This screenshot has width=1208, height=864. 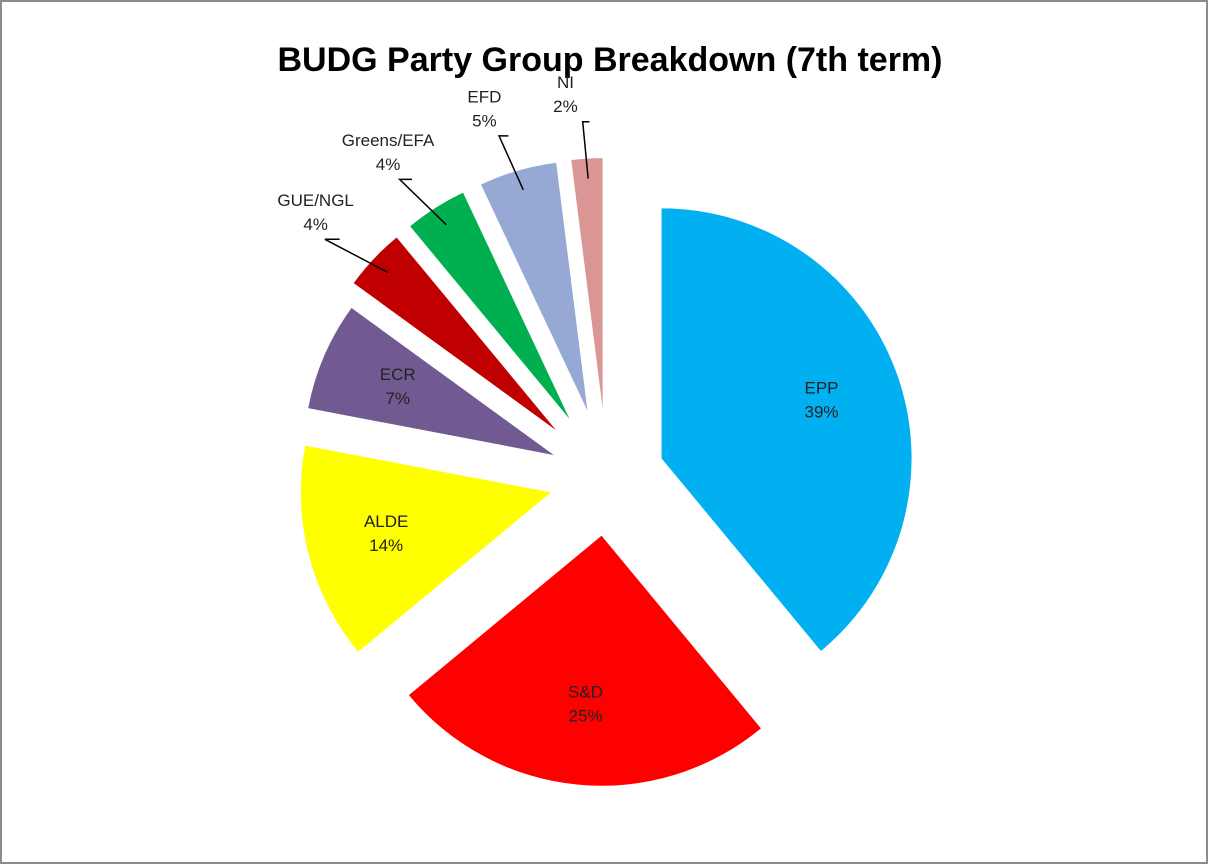 What do you see at coordinates (610, 60) in the screenshot?
I see `chart-title: BUDG Party Group Breakdown (7th term)` at bounding box center [610, 60].